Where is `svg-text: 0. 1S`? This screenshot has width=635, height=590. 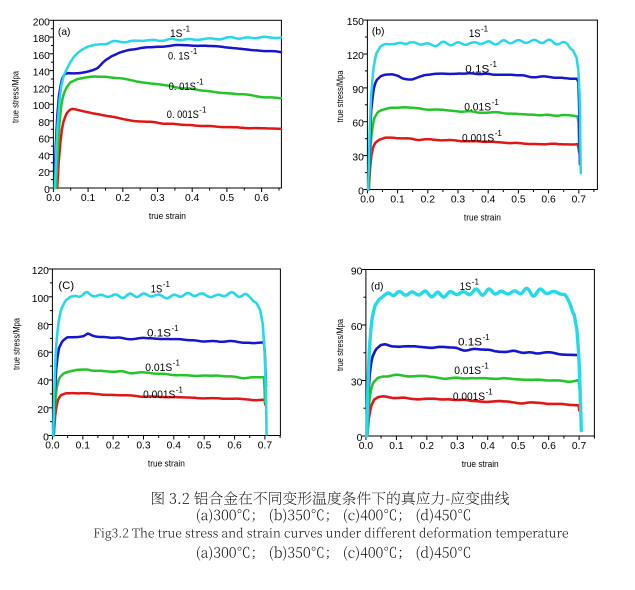 svg-text: 0. 1S is located at coordinates (179, 57).